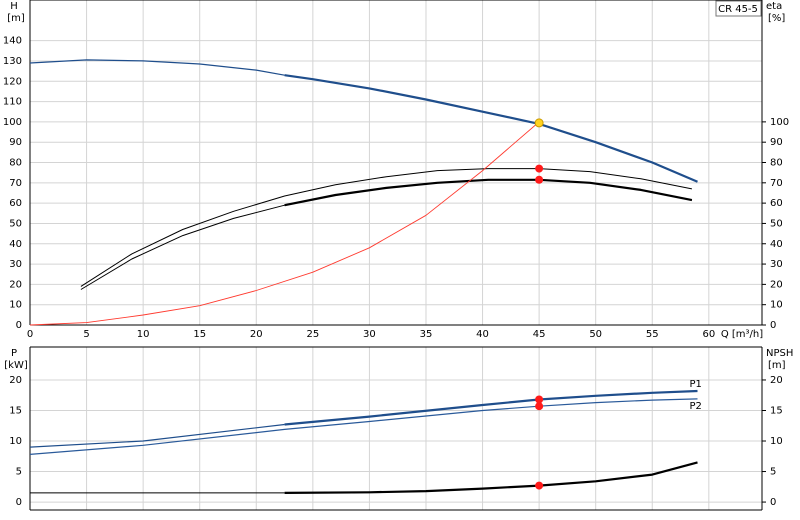 This screenshot has height=520, width=800. What do you see at coordinates (15, 264) in the screenshot?
I see `y-tick-label: 30` at bounding box center [15, 264].